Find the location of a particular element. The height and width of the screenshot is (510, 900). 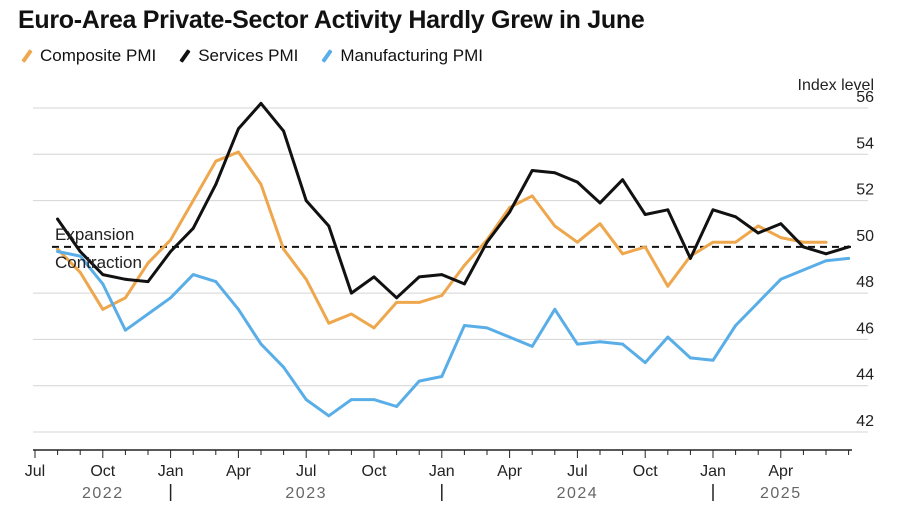

y-tick-label: 42 is located at coordinates (865, 421).